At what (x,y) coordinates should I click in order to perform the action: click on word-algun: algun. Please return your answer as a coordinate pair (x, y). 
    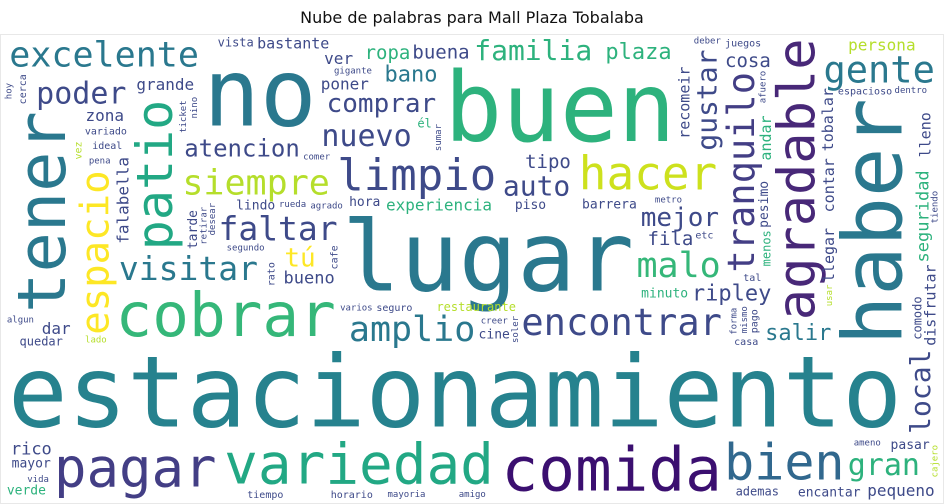
    Looking at the image, I should click on (20, 321).